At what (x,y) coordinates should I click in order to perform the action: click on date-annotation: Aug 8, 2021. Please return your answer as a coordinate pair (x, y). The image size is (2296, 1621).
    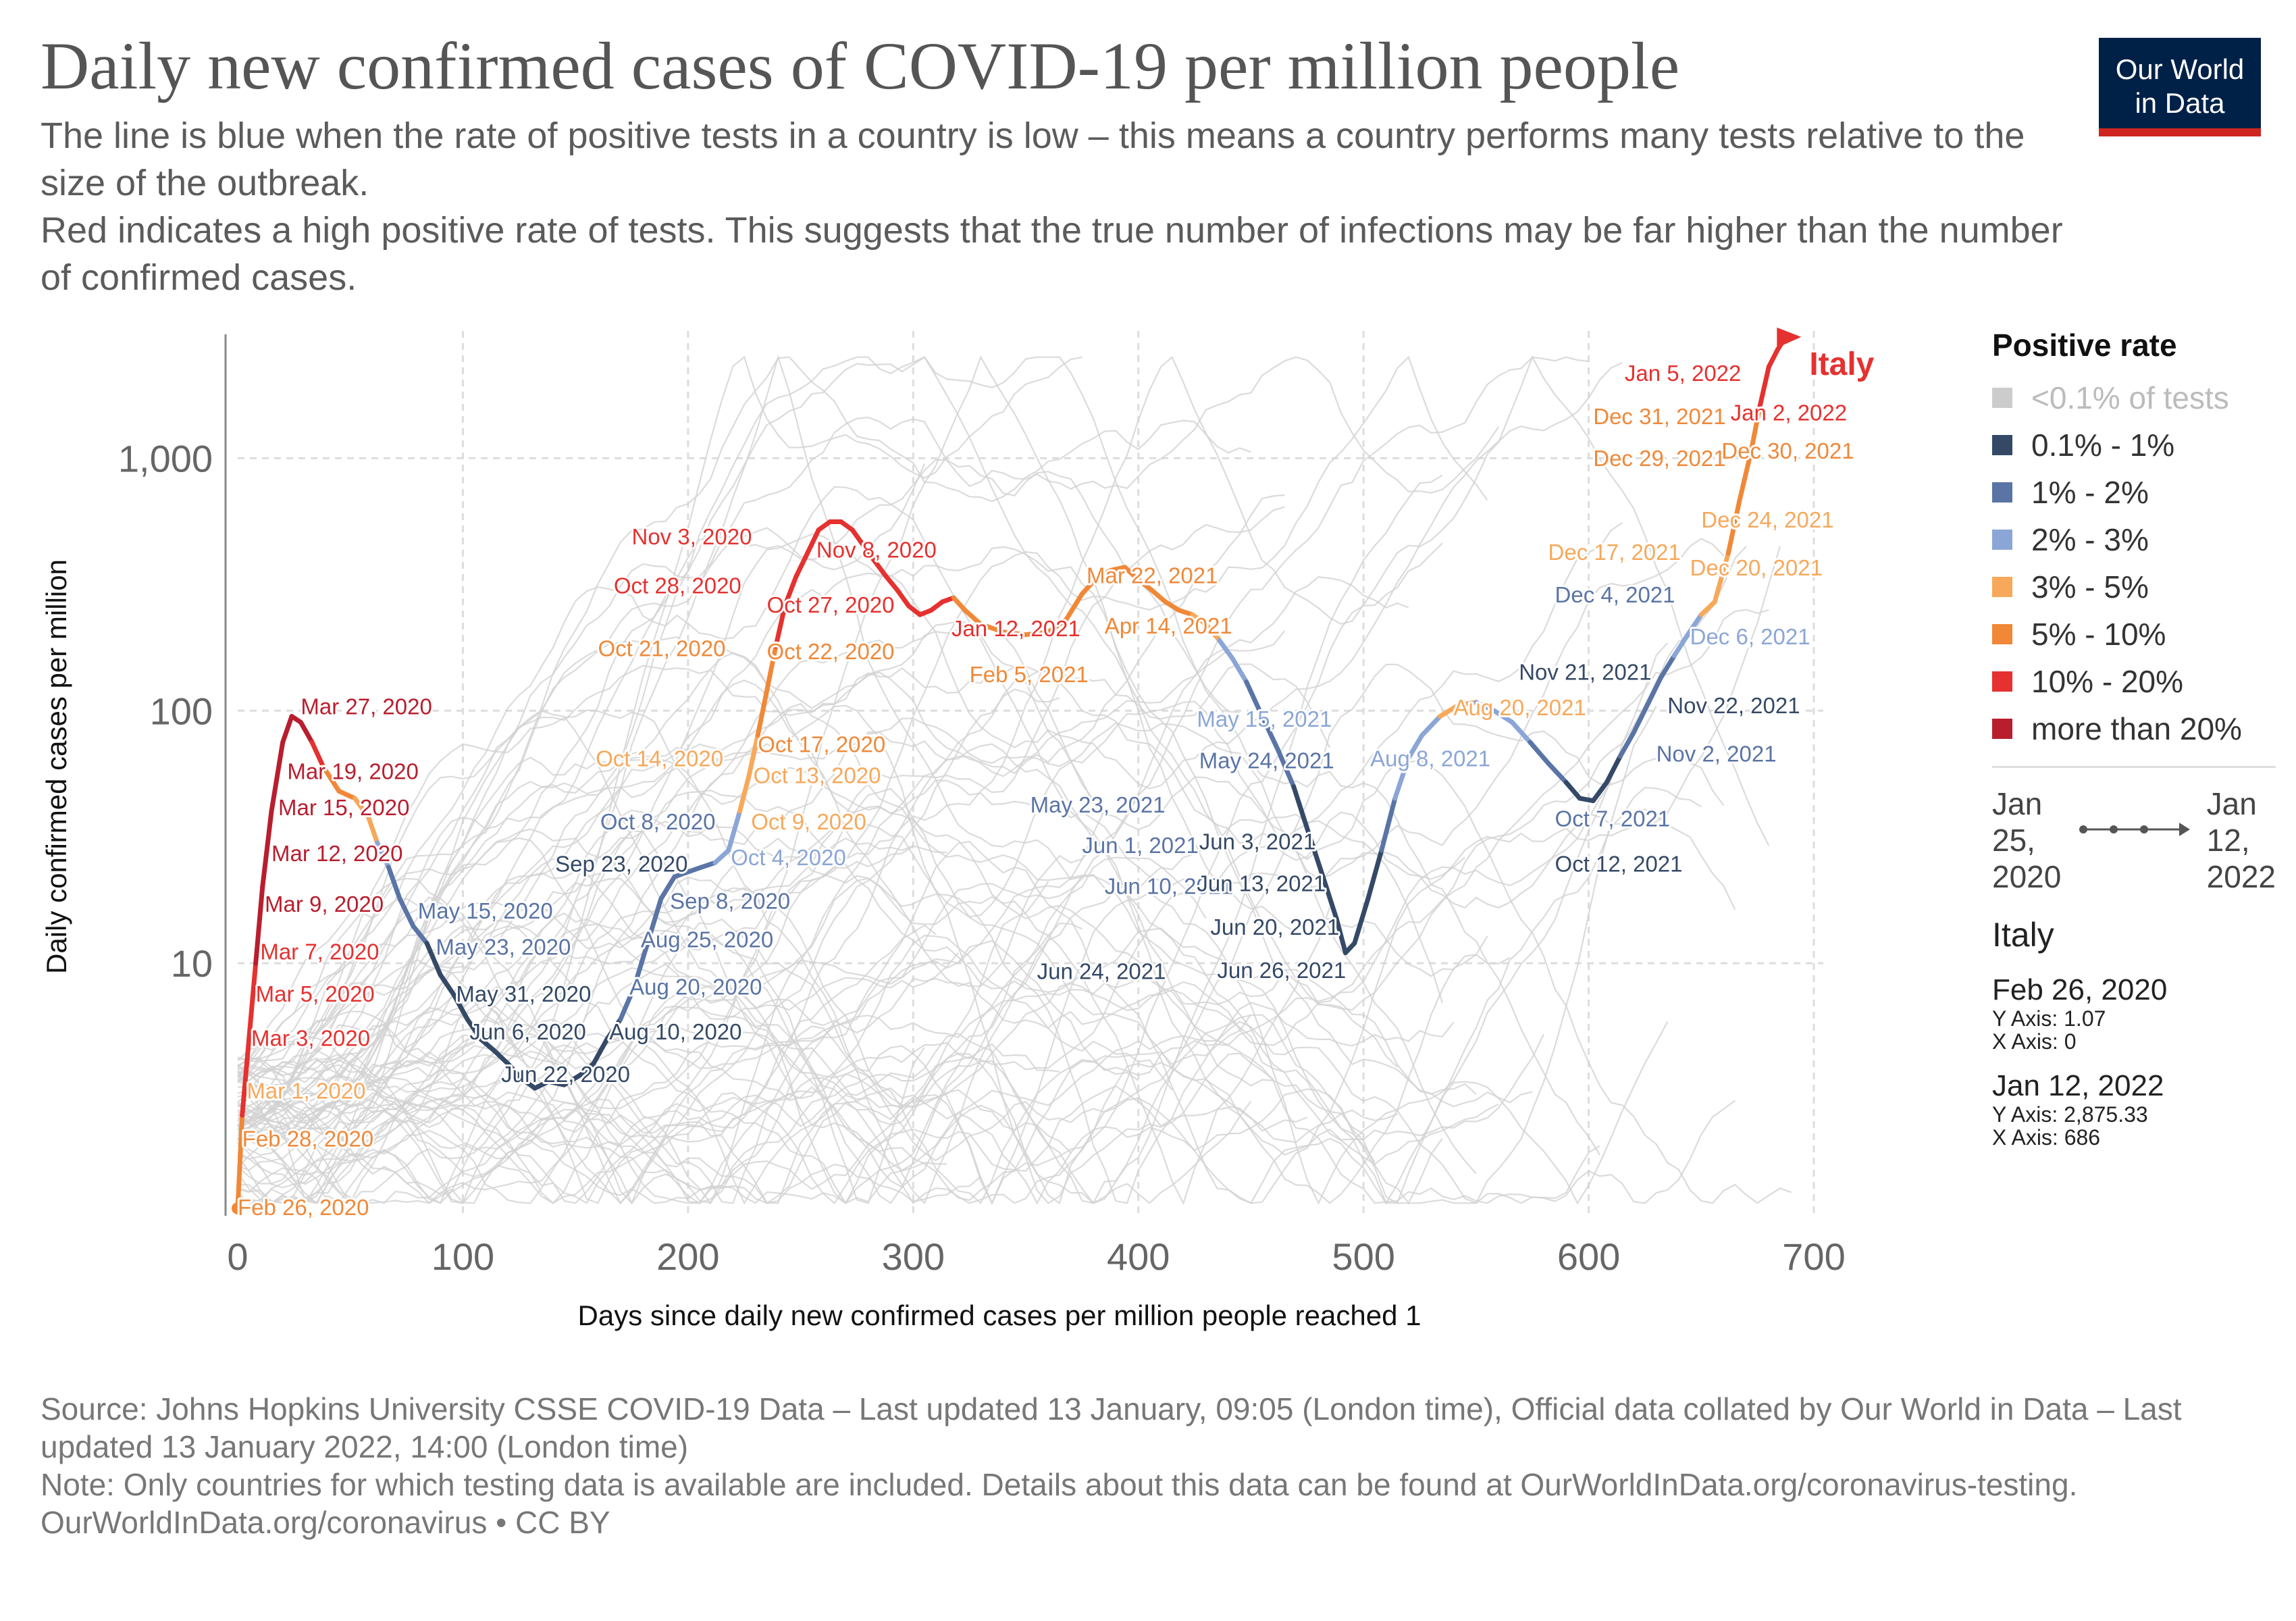
    Looking at the image, I should click on (1430, 758).